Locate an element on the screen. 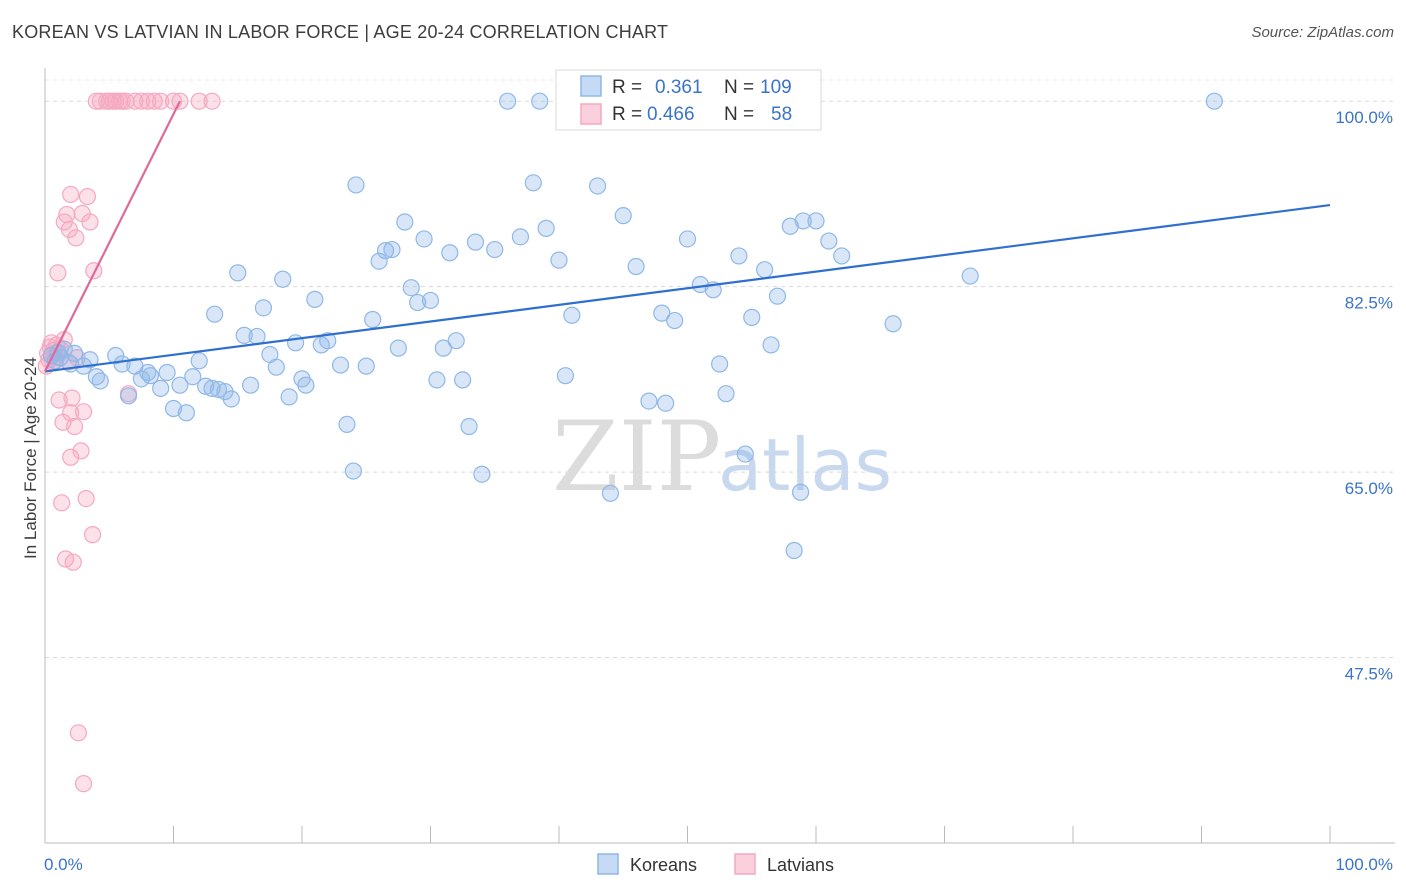  legend-label-koreans: Koreans is located at coordinates (663, 865).